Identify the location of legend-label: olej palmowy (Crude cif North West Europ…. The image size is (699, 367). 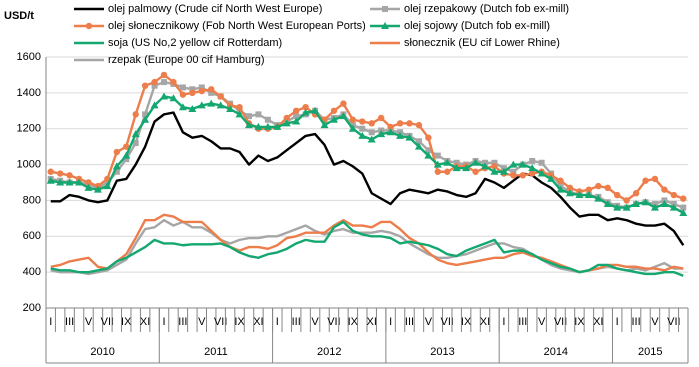
(215, 9).